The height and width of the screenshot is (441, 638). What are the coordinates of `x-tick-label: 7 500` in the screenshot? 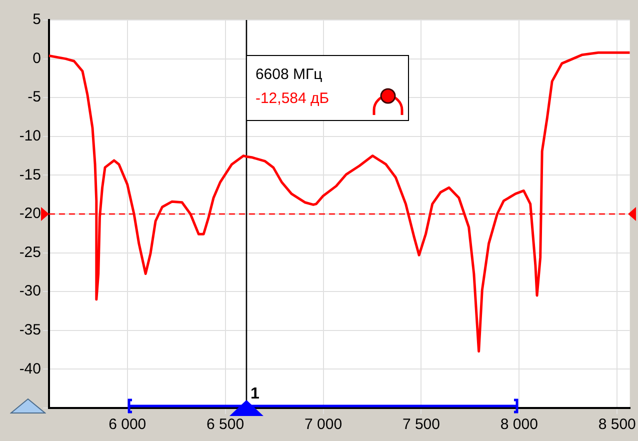 It's located at (421, 425).